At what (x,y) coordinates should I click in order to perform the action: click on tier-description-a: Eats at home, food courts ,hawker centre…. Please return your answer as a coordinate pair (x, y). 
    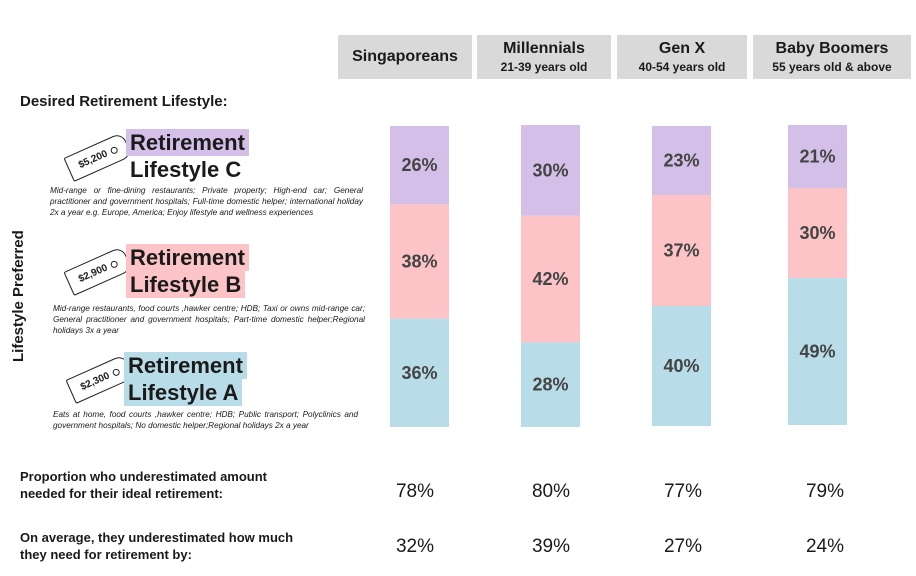
    Looking at the image, I should click on (205, 420).